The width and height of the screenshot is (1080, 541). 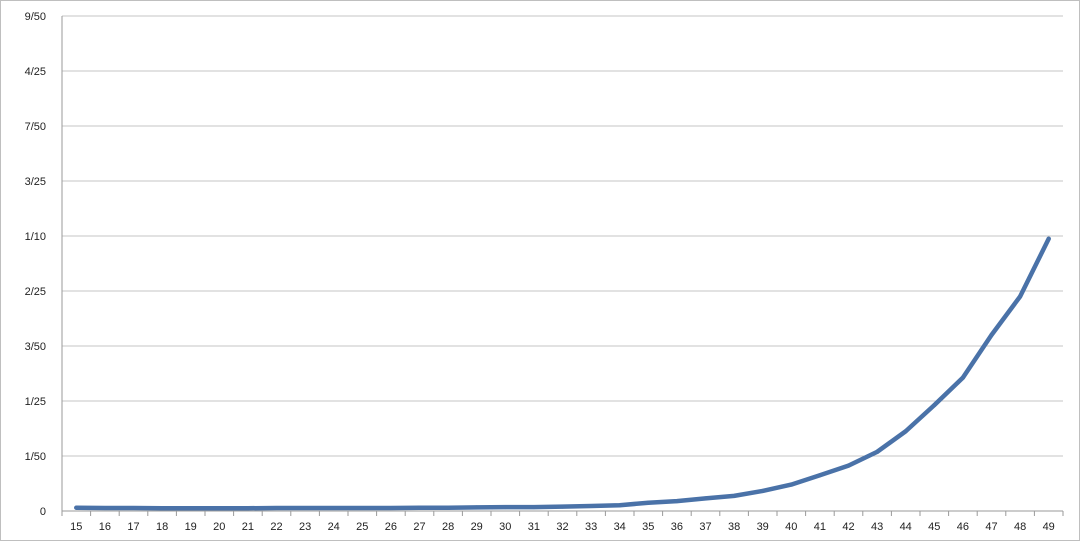 I want to click on x-tick-label: 45, so click(x=934, y=527).